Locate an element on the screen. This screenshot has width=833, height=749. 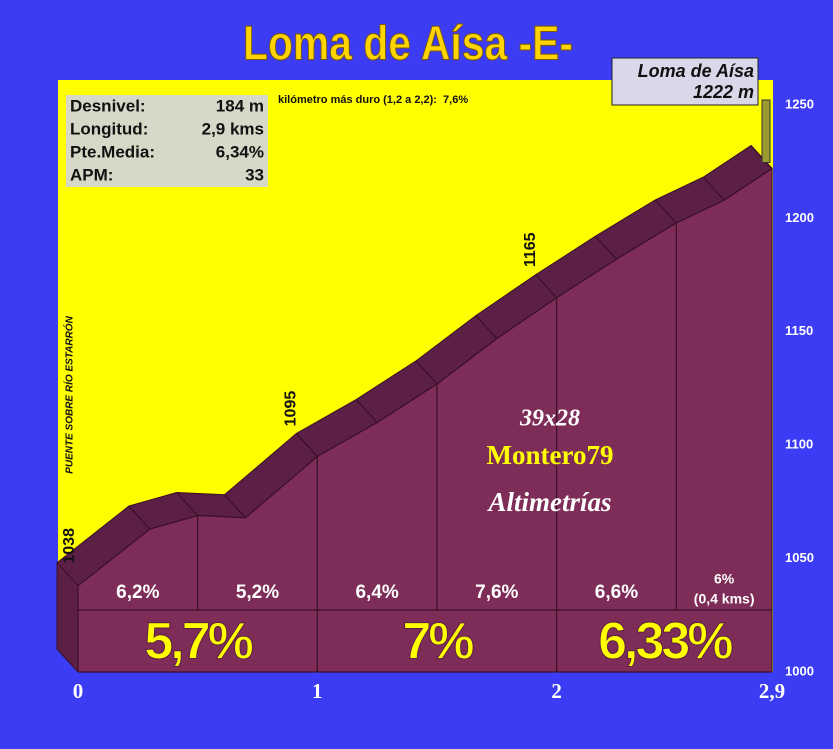
stat-value: 2,9 kms is located at coordinates (233, 128).